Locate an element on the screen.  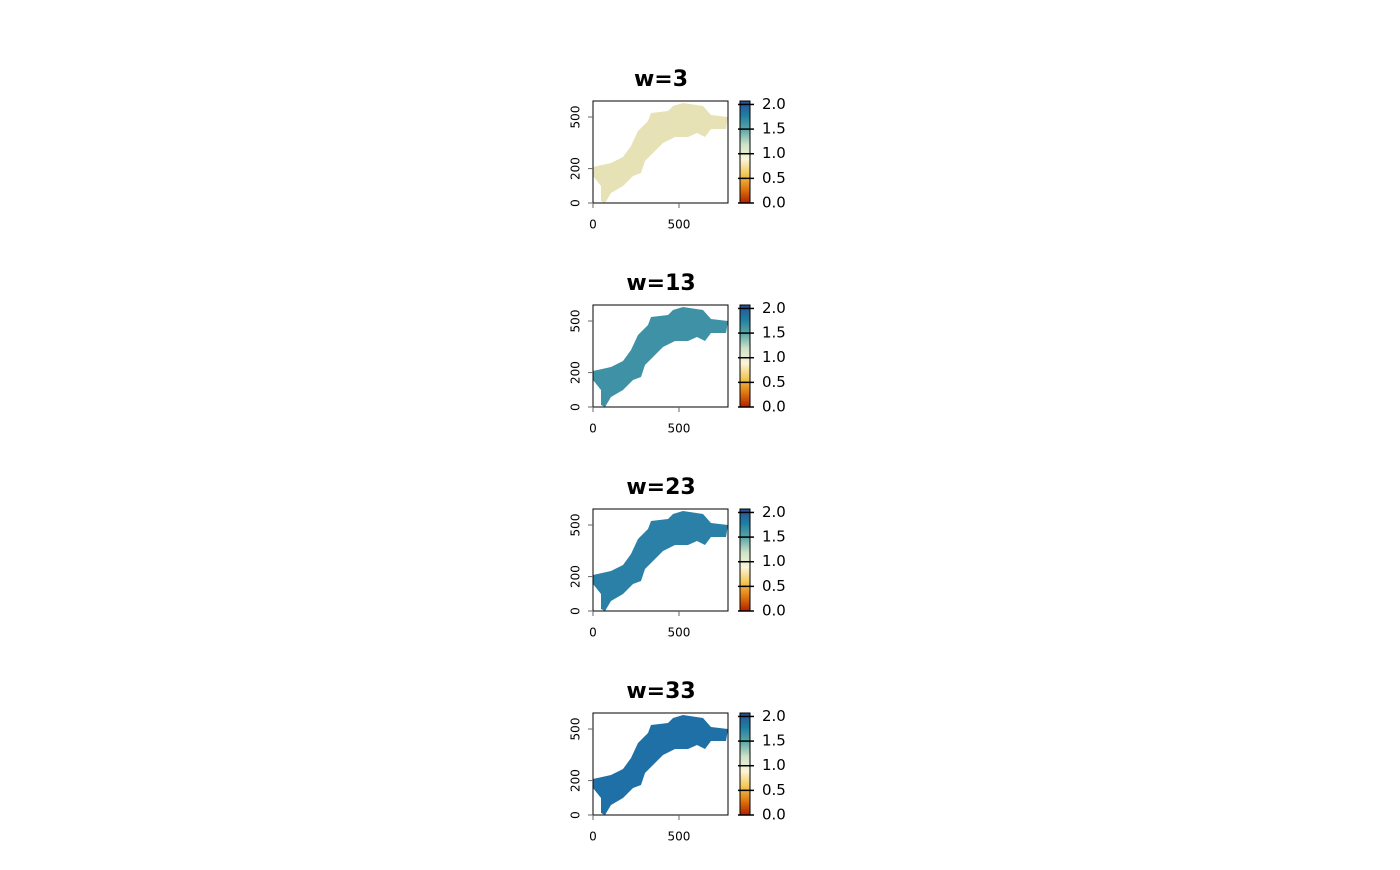
panel: w=23 0 500 0 200 500 0.0 0.5 1.0 1.5 2.0 is located at coordinates (677, 557).